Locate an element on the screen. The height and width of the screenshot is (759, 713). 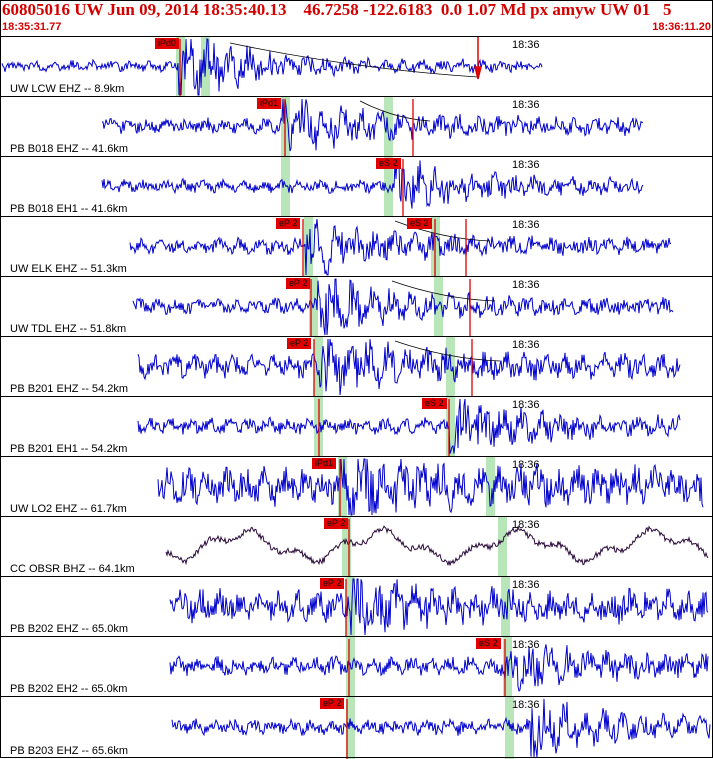
trace-panel: 18:36 eS 2 PB B201 EH1 -- 54.2km is located at coordinates (356, 426).